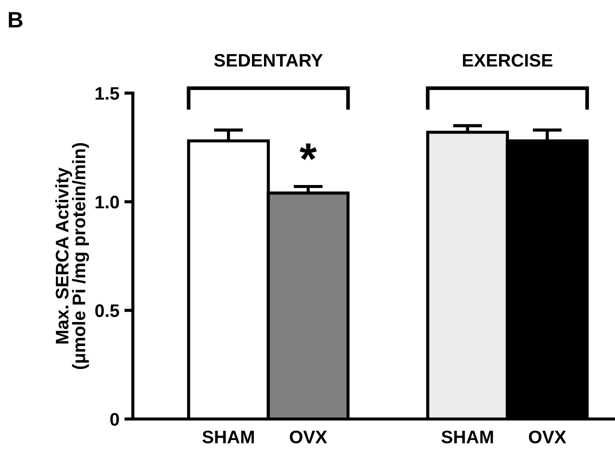  I want to click on text: EXERCISE, so click(507, 60).